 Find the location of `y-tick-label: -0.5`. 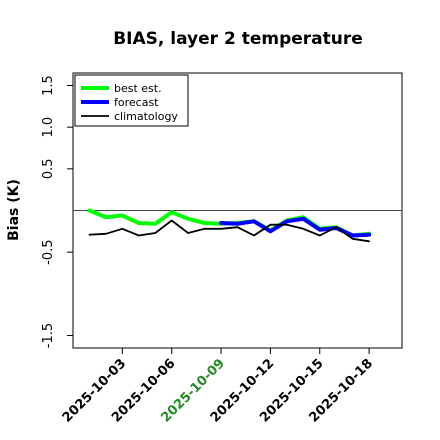

y-tick-label: -0.5 is located at coordinates (48, 251).